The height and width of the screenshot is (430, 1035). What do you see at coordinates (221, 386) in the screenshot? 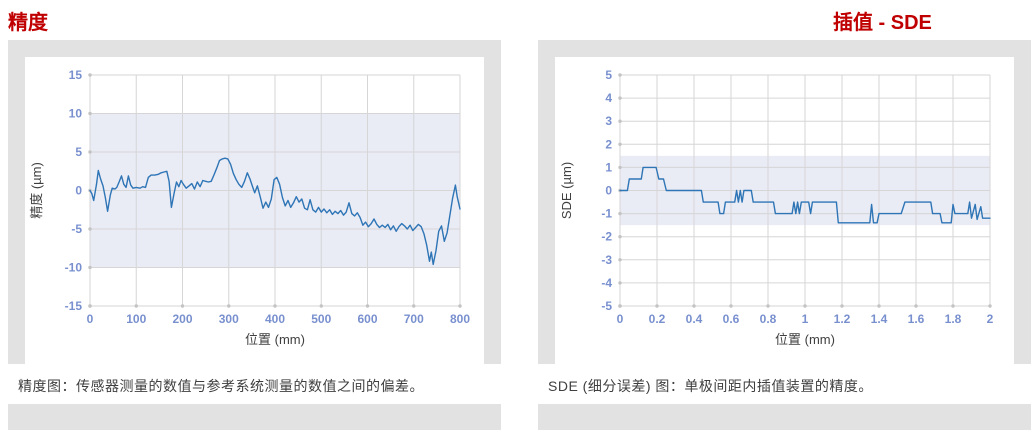
I see `accuracy-caption: 精度图：传感器测量的数值与参考系统测量的数值之间的偏差。` at bounding box center [221, 386].